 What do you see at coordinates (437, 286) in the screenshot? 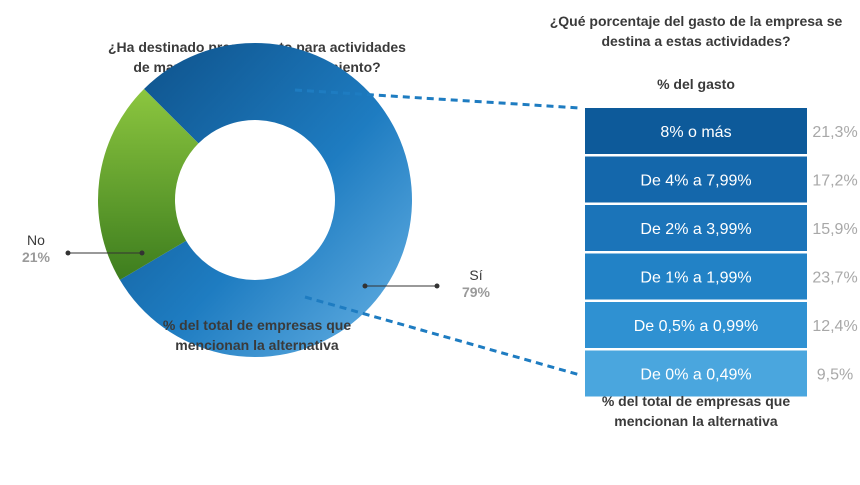
I see `leader-dot-si-outer` at bounding box center [437, 286].